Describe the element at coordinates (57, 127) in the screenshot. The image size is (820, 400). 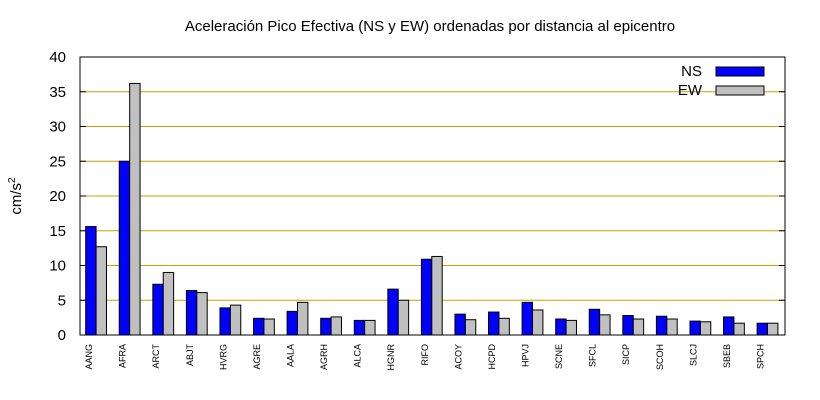
I see `y-tick-label: 30` at that location.